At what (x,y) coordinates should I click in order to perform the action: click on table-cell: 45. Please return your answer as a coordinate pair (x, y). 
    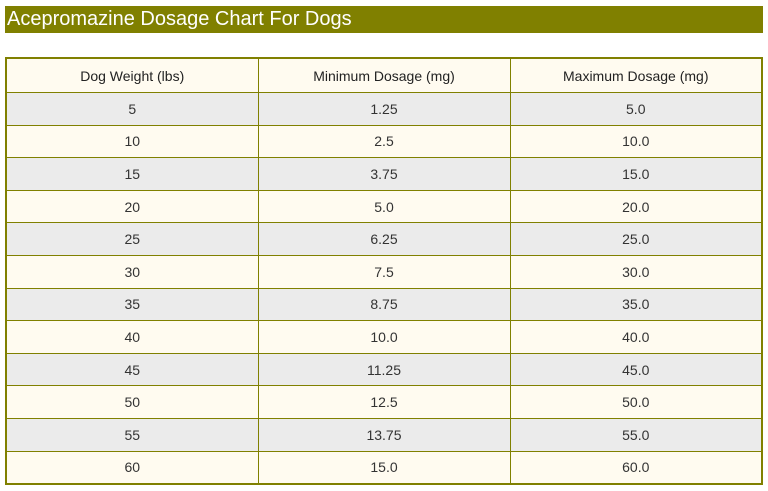
    Looking at the image, I should click on (132, 369).